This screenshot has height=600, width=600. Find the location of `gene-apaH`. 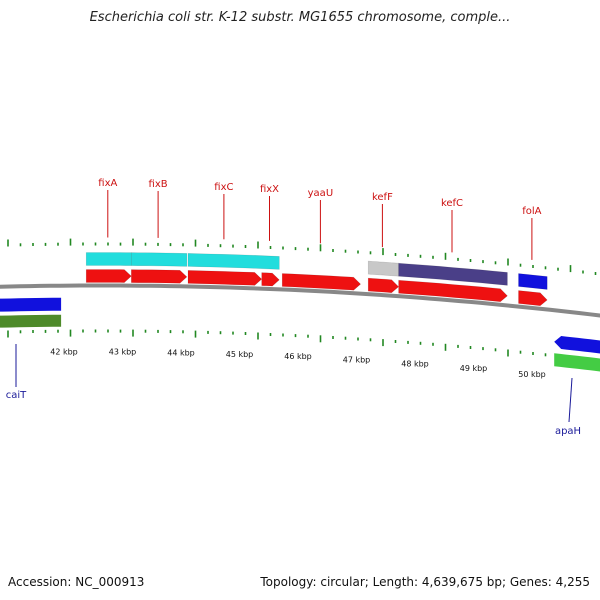

gene-apaH is located at coordinates (577, 345).